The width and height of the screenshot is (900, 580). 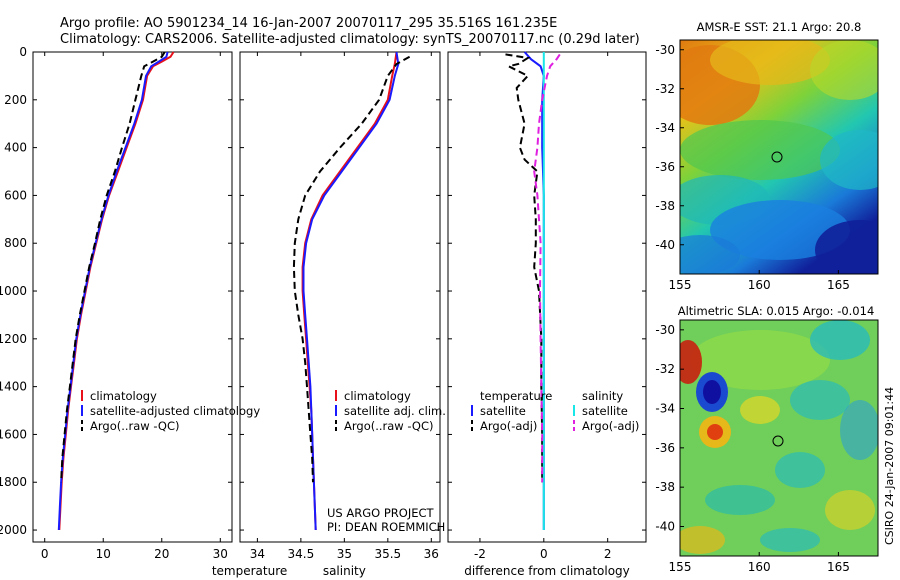 What do you see at coordinates (534, 290) in the screenshot?
I see `series-temperature-satellite` at bounding box center [534, 290].